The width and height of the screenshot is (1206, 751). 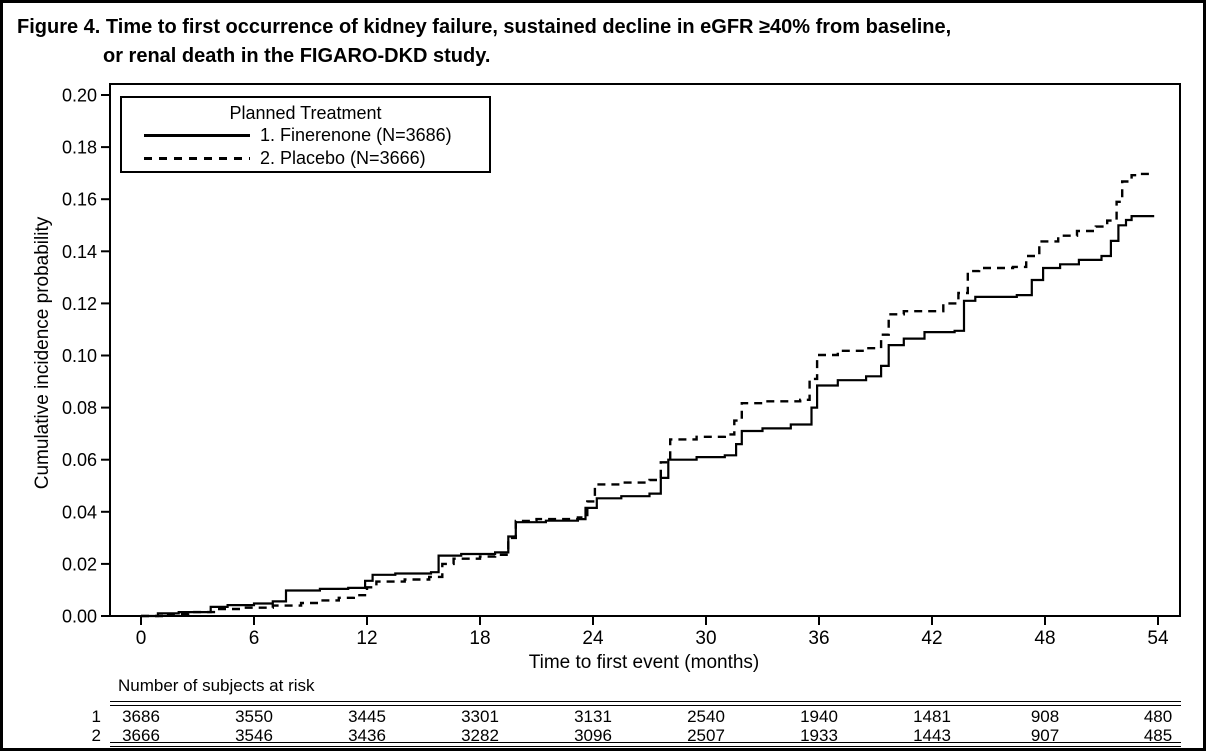 I want to click on legend-title: Planned Treatment, so click(x=305, y=113).